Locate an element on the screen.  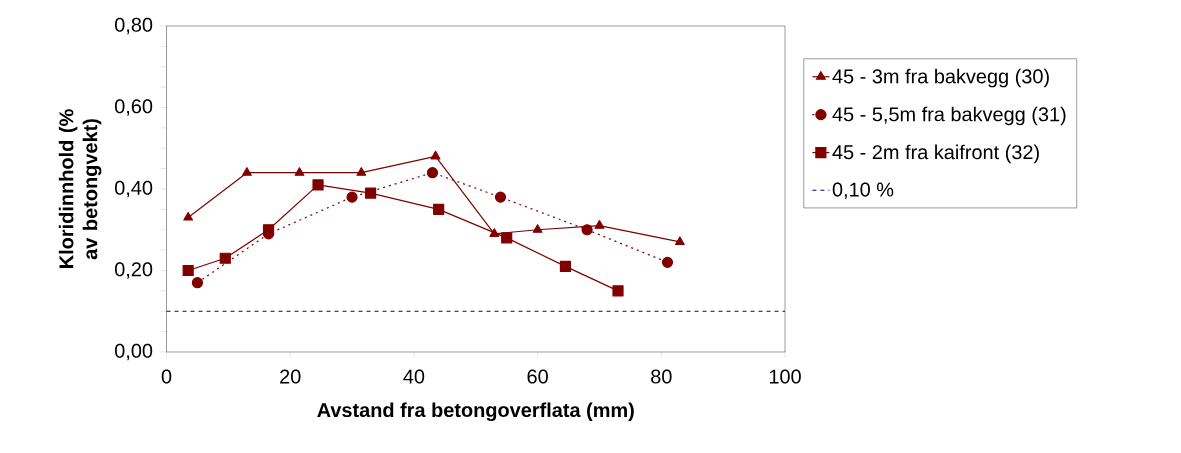
y-tick-label: 0,20 is located at coordinates (133, 270).